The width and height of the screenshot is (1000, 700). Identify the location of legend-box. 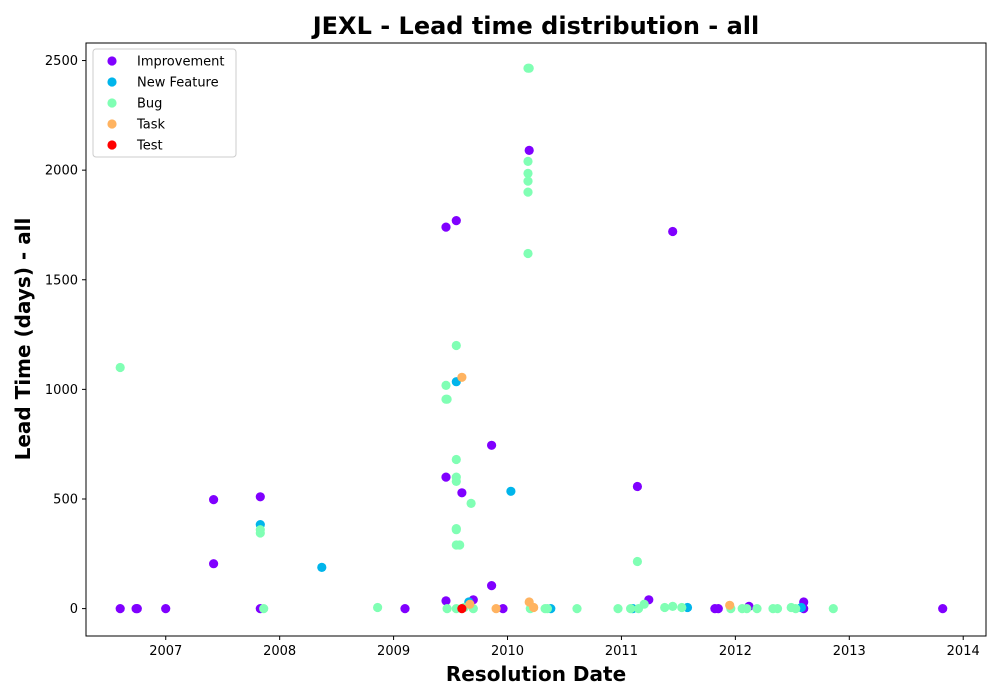
(164, 103).